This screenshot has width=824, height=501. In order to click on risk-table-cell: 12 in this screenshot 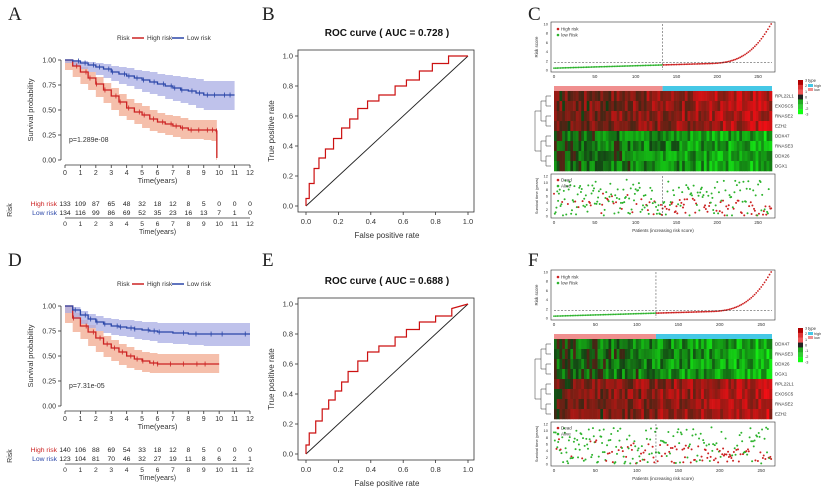, I will do `click(173, 204)`.